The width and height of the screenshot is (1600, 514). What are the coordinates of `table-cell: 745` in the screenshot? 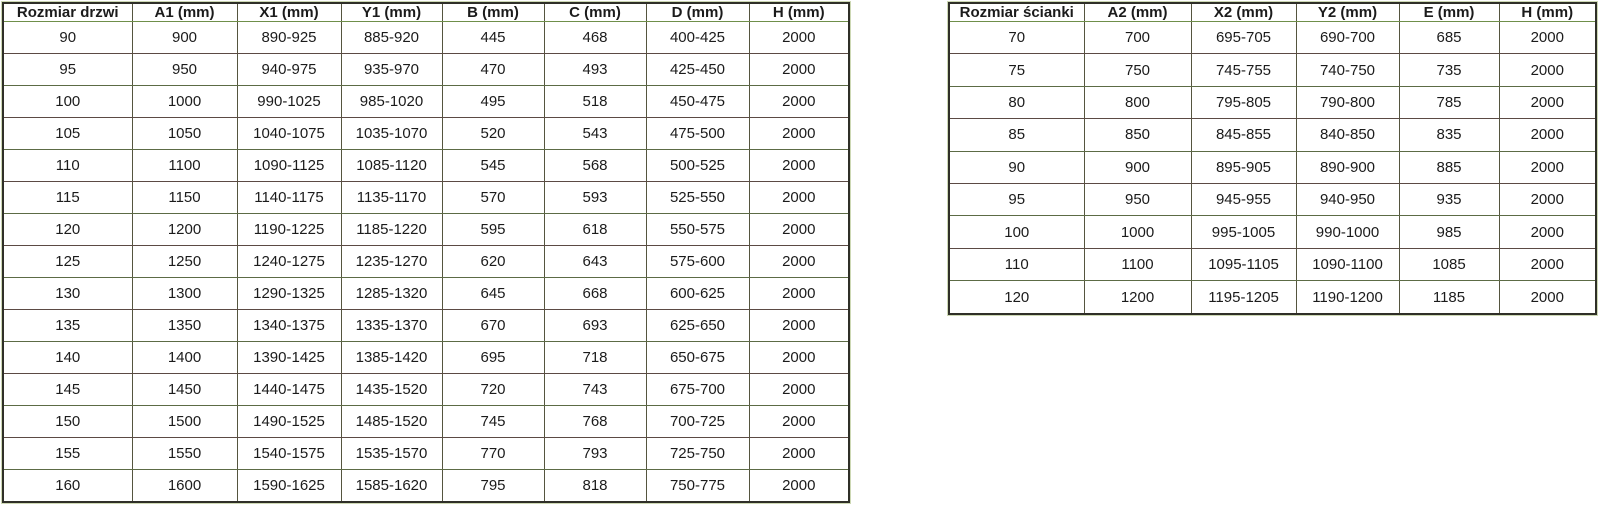 It's located at (493, 421).